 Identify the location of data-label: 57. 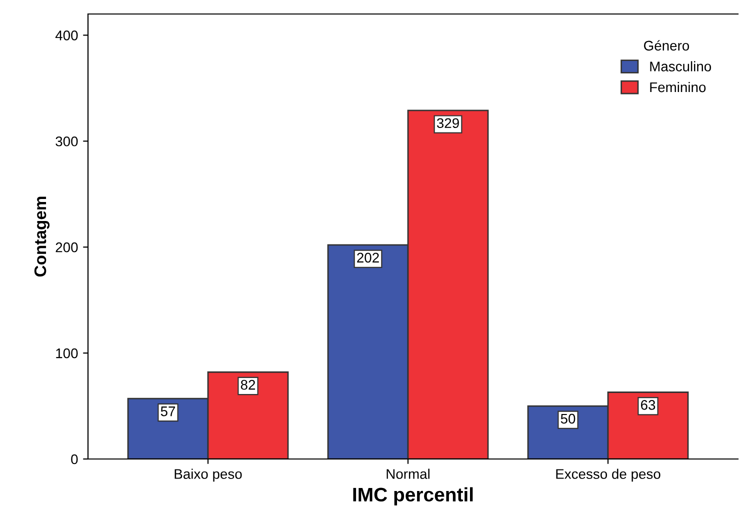
(168, 411).